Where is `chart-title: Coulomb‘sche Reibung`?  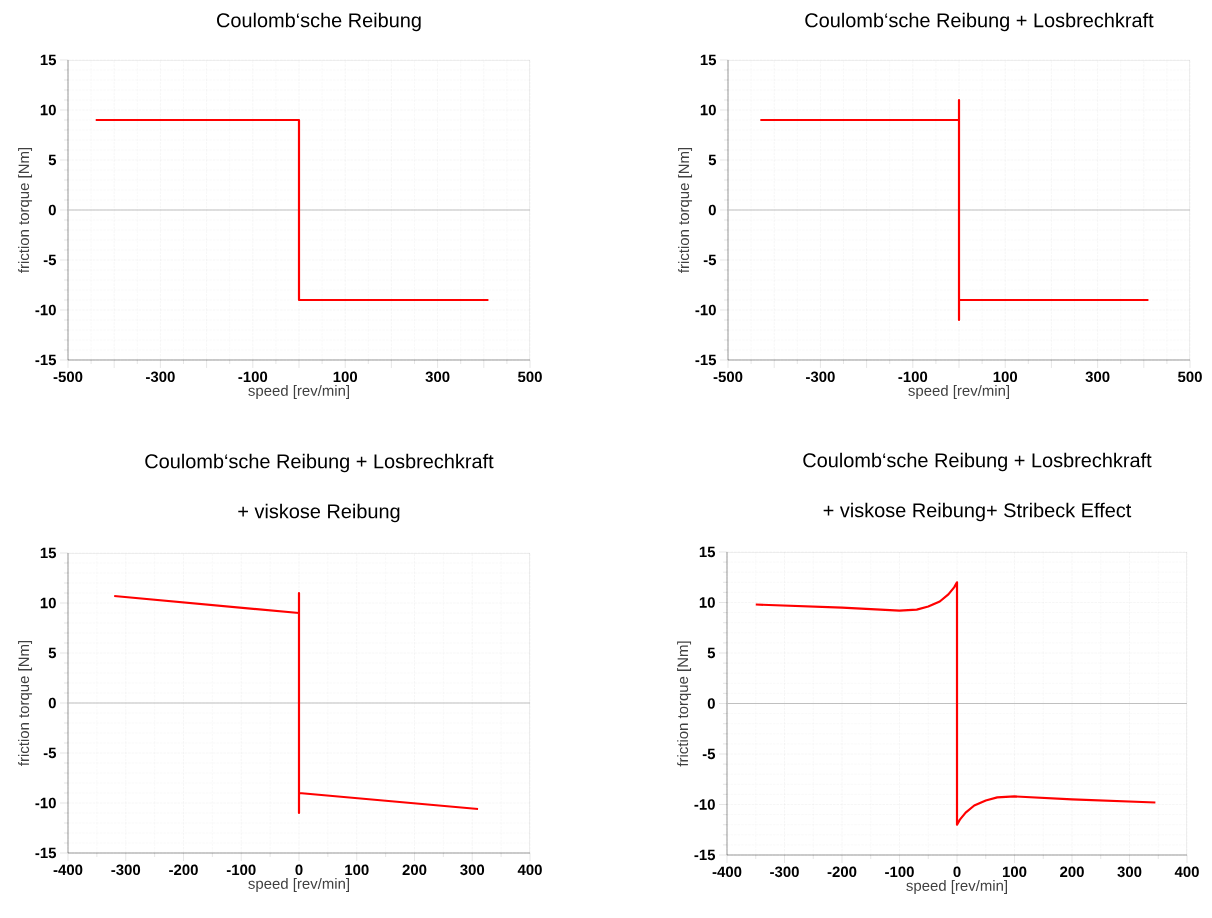 chart-title: Coulomb‘sche Reibung is located at coordinates (319, 22).